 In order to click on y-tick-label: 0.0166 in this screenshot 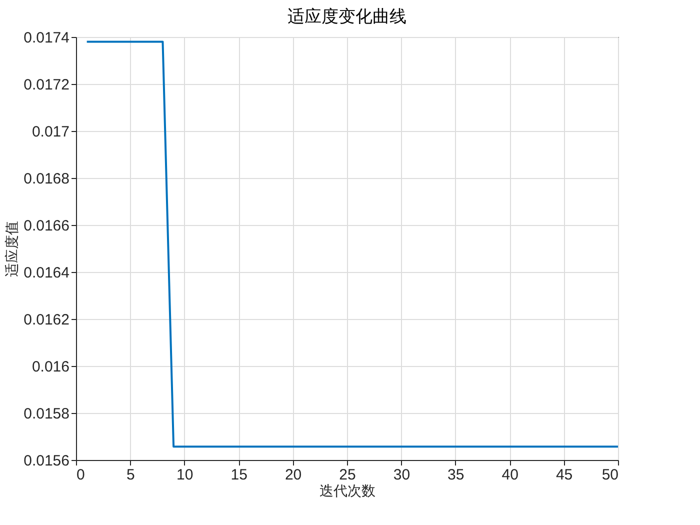, I will do `click(47, 226)`.